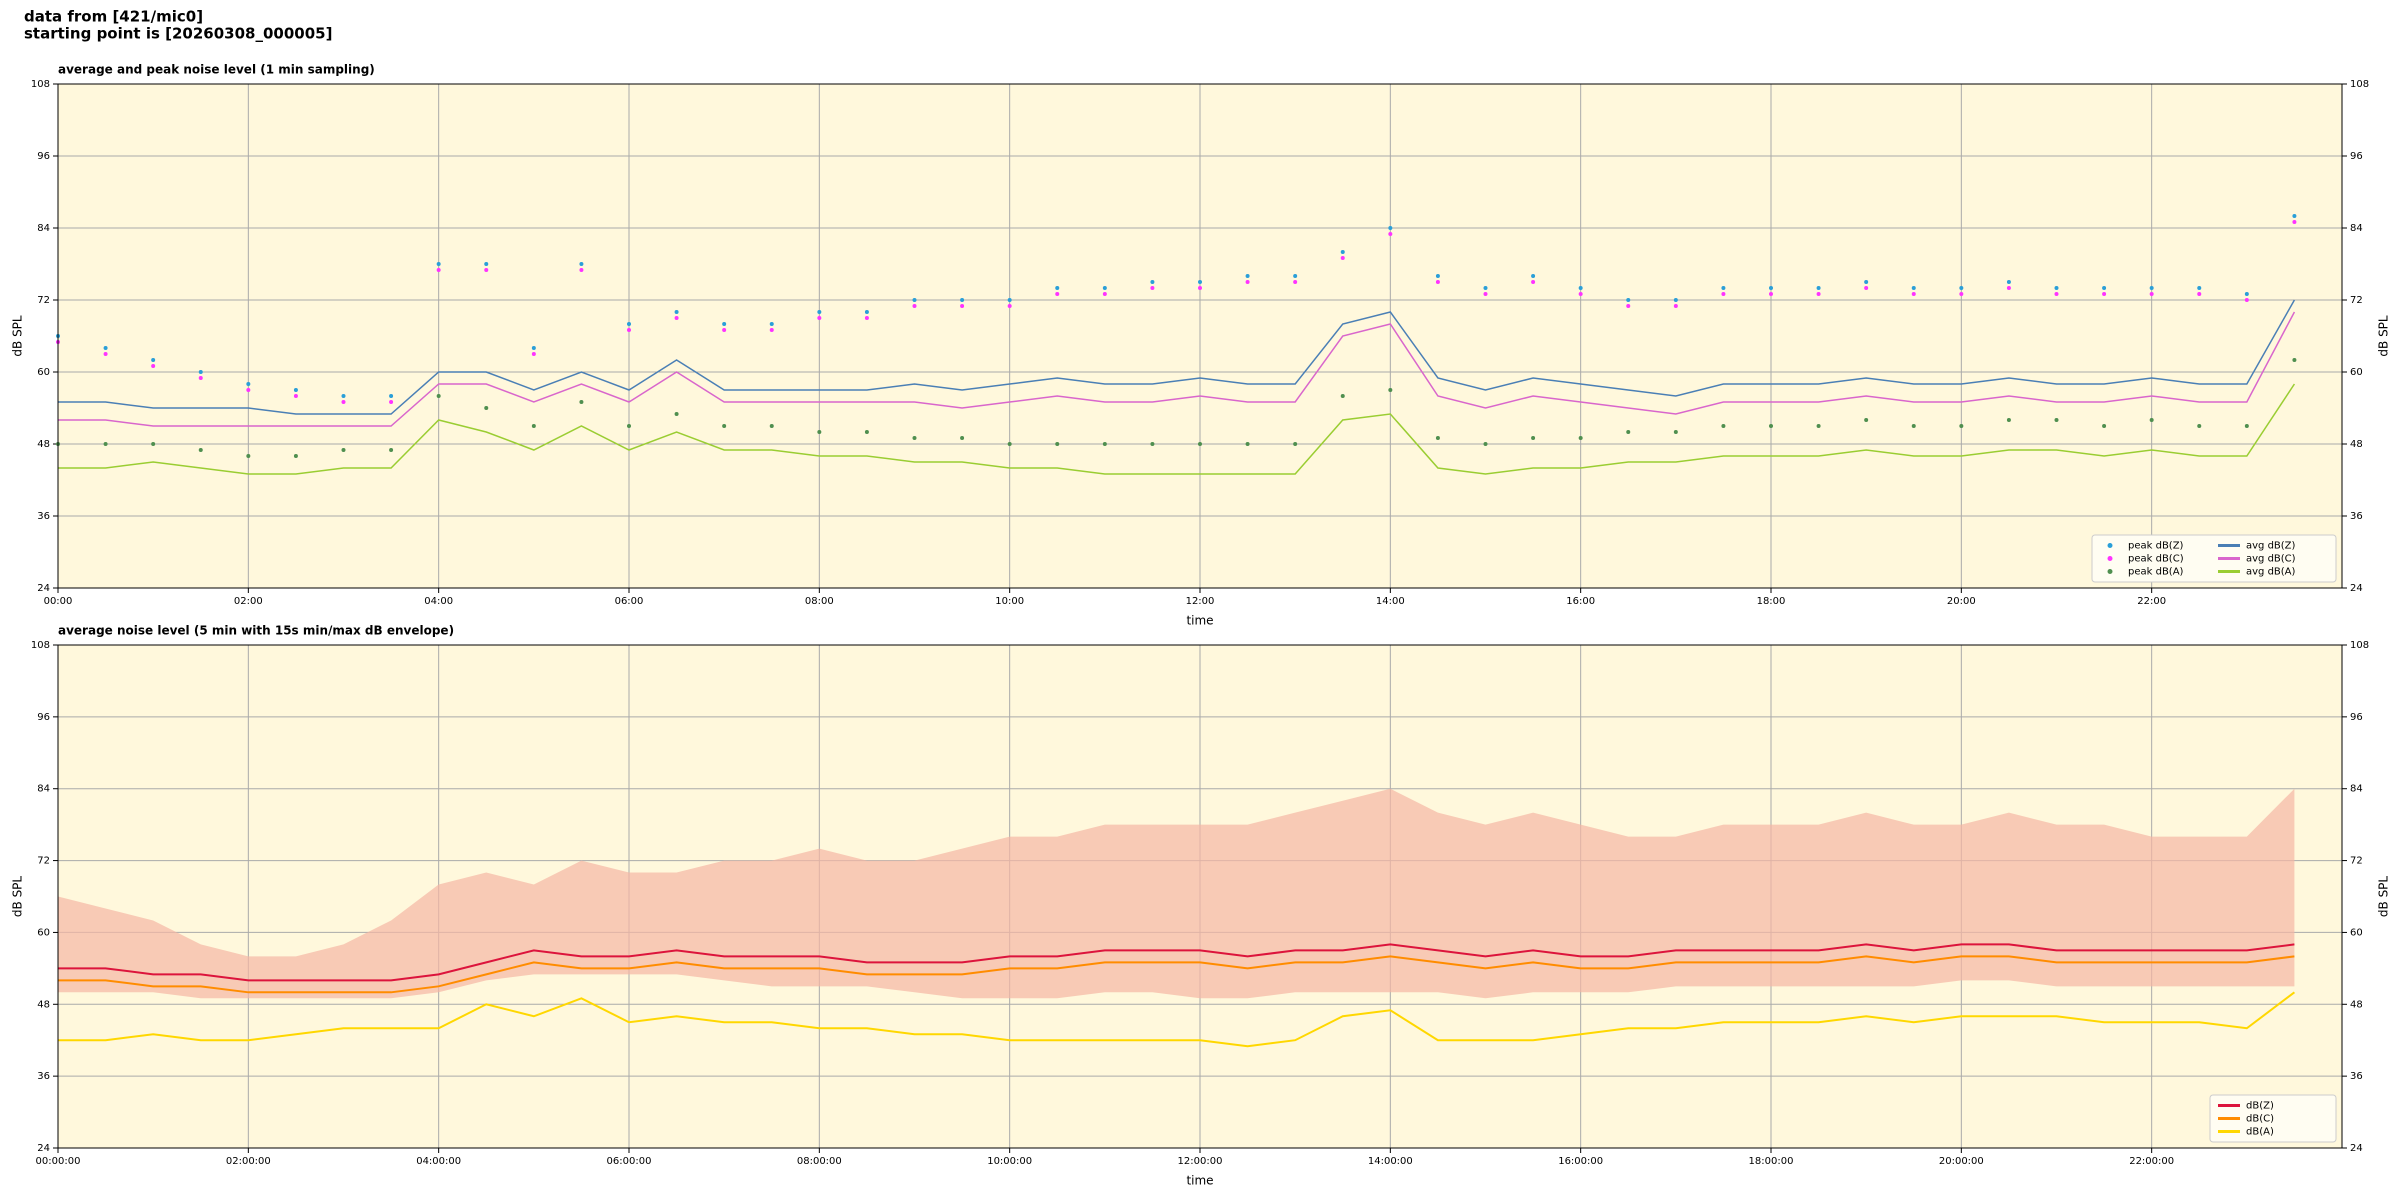 The height and width of the screenshot is (1200, 2400). Describe the element at coordinates (1961, 1161) in the screenshot. I see `x-tick-label: 20:00:00` at that location.